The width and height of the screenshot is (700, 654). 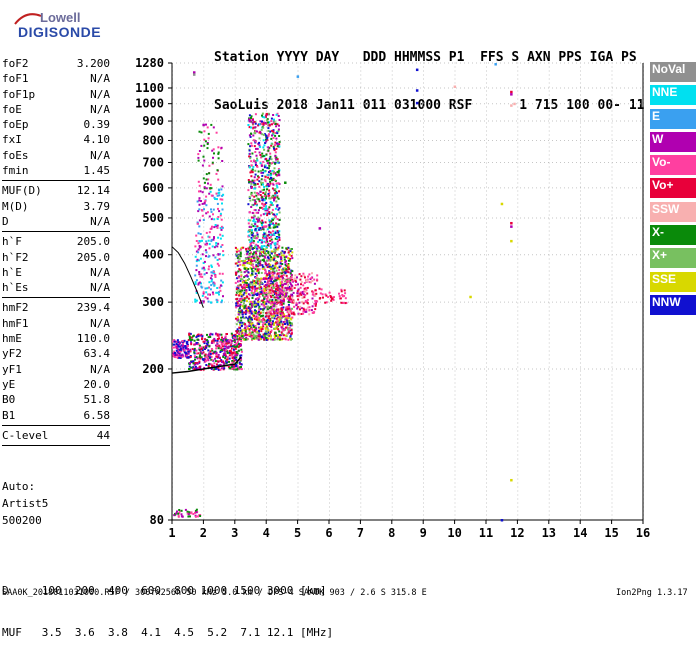 I want to click on param-key: B1, so click(x=9, y=415).